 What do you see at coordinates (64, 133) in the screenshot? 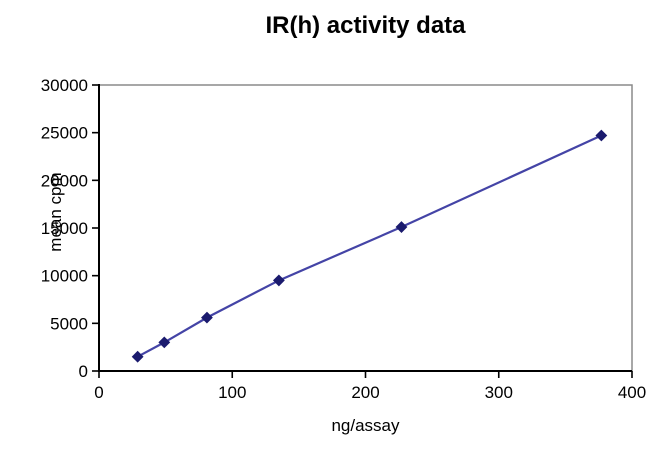
I see `y-tick-label: 25000` at bounding box center [64, 133].